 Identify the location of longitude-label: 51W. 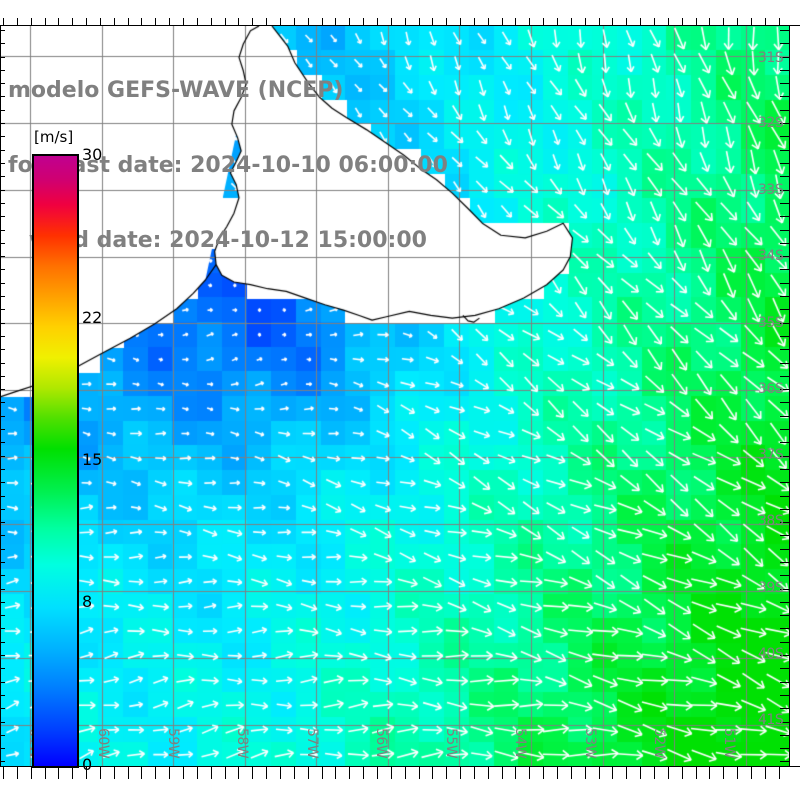
(729, 743).